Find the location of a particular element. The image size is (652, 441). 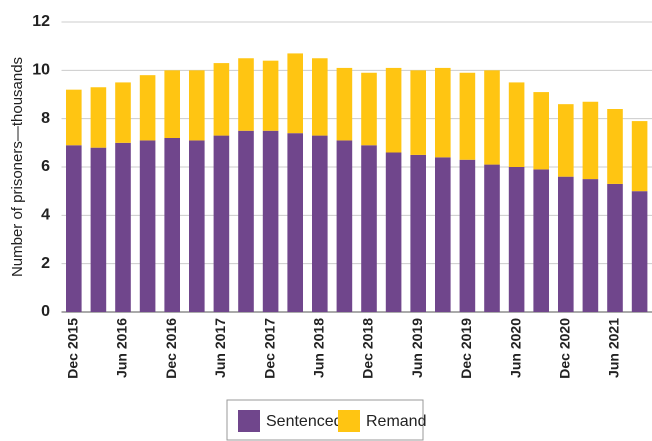

y-tick-label: 2 is located at coordinates (45, 263).